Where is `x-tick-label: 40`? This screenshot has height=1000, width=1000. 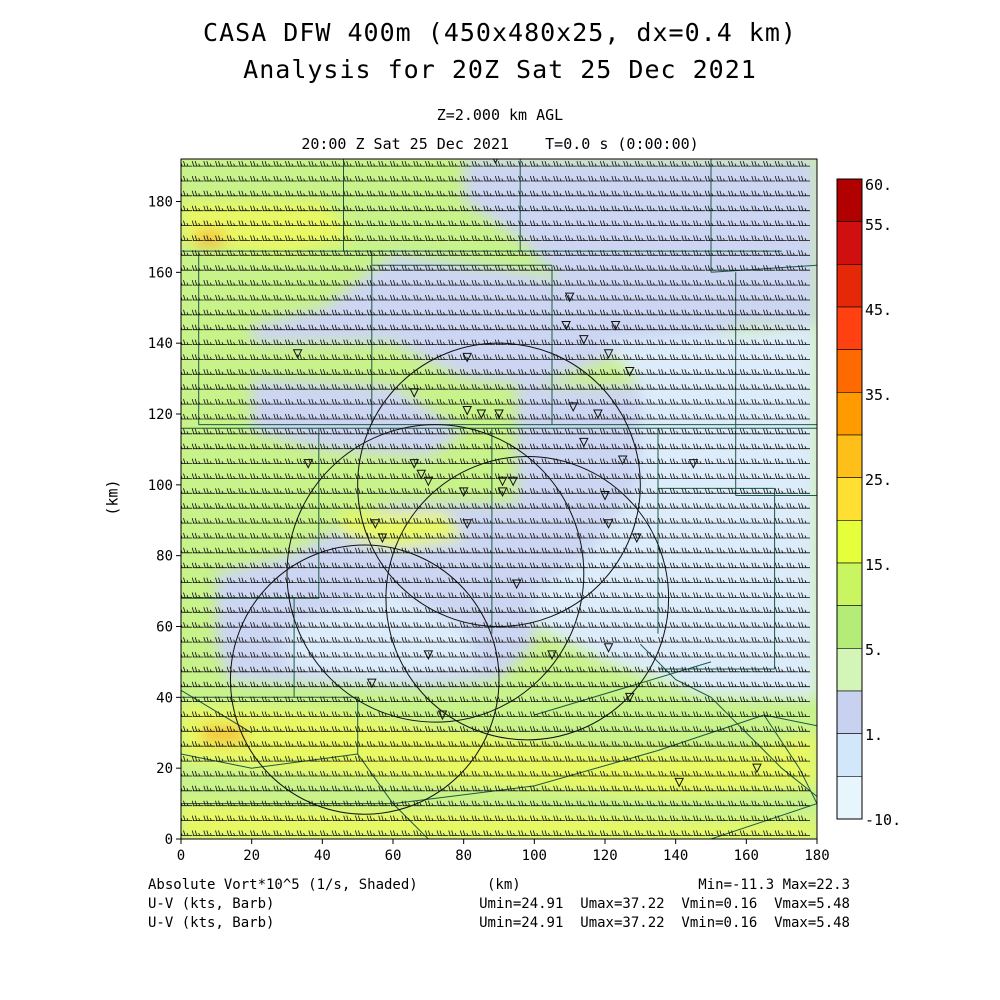
x-tick-label: 40 is located at coordinates (322, 856).